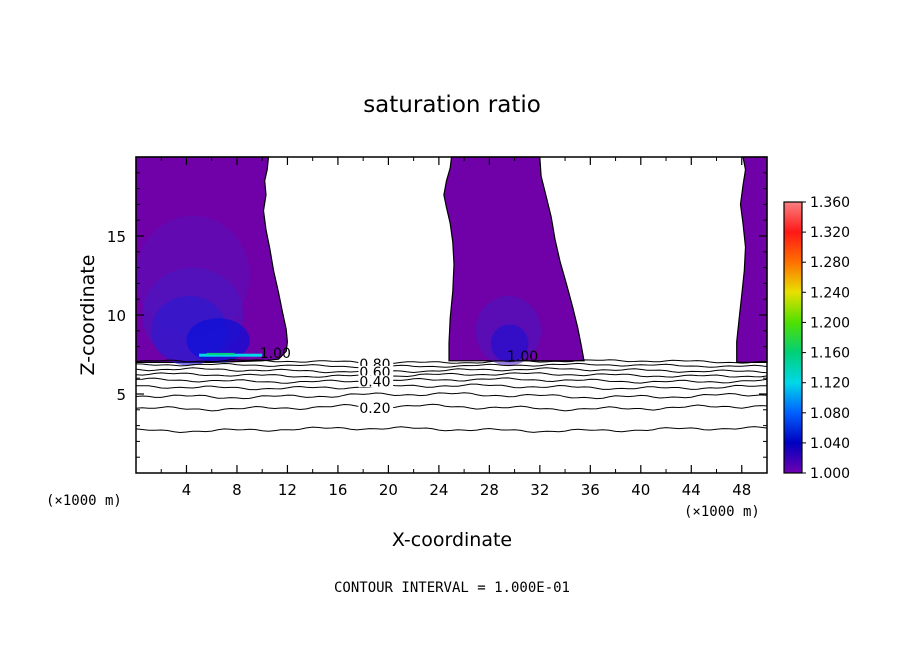  Describe the element at coordinates (640, 490) in the screenshot. I see `x-tick-label: 40` at that location.